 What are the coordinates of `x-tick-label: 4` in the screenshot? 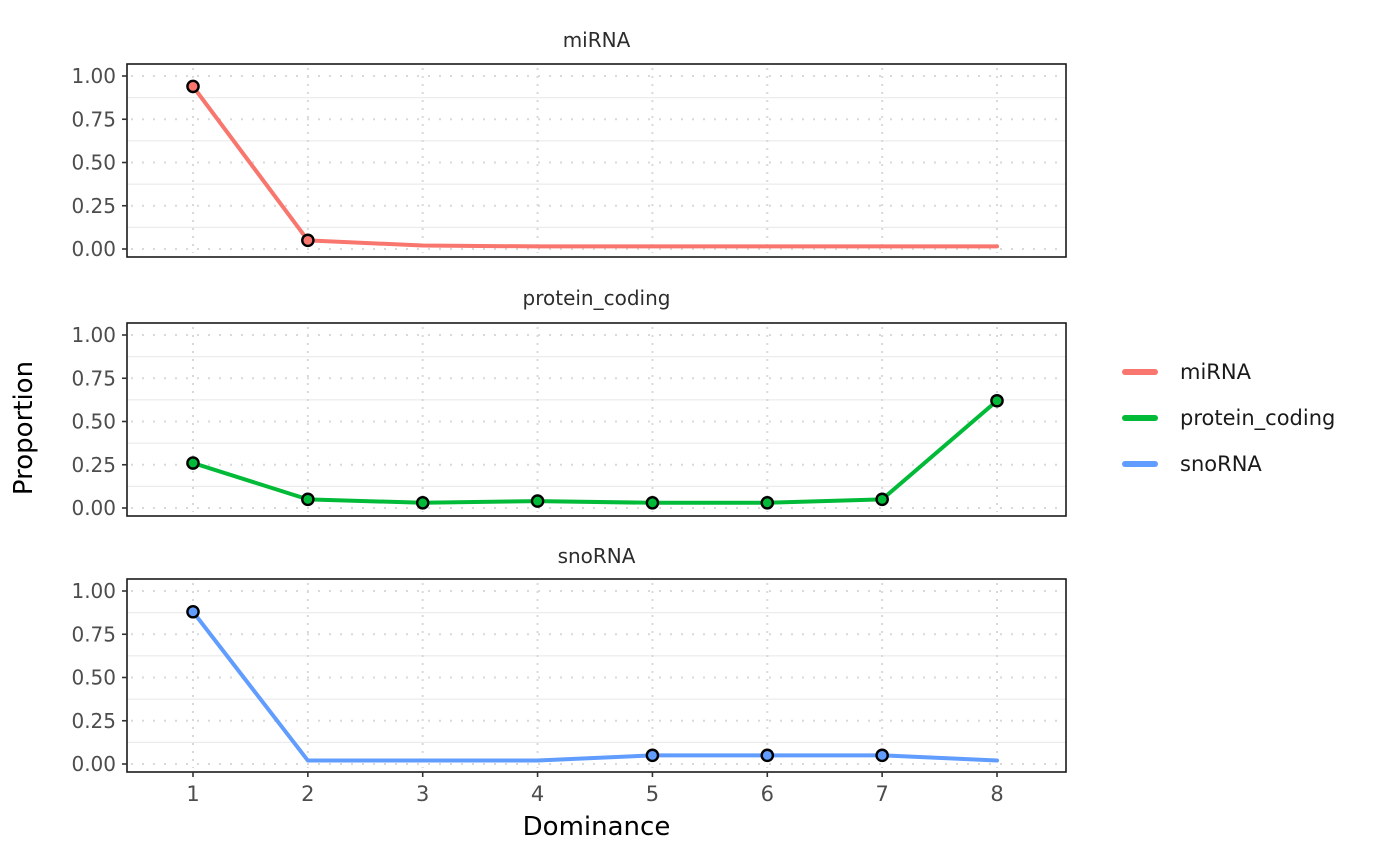 It's located at (537, 794).